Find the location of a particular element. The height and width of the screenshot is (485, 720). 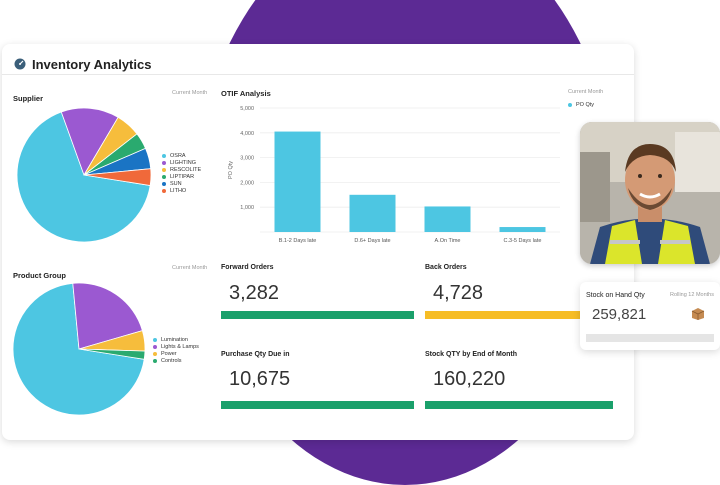

stock-qty-label: Stock QTY by End of Month is located at coordinates (471, 354).